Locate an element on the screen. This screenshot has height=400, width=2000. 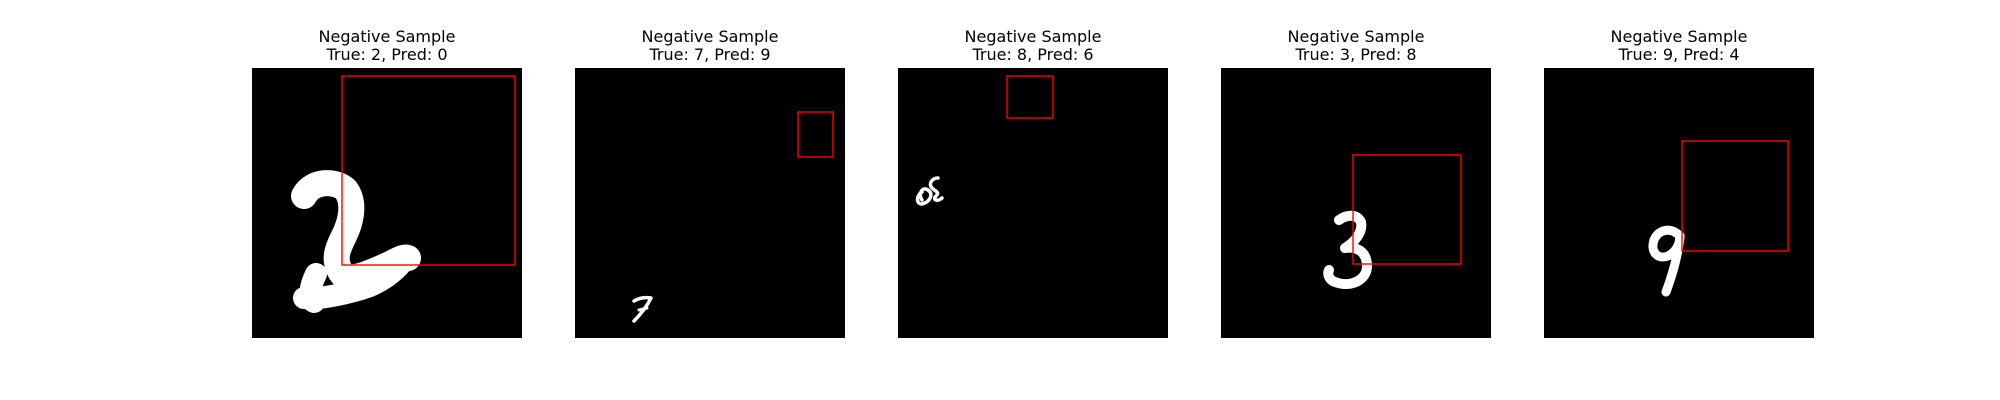
panel-subtitle-line: True: 8, Pred: 6 is located at coordinates (1033, 54).